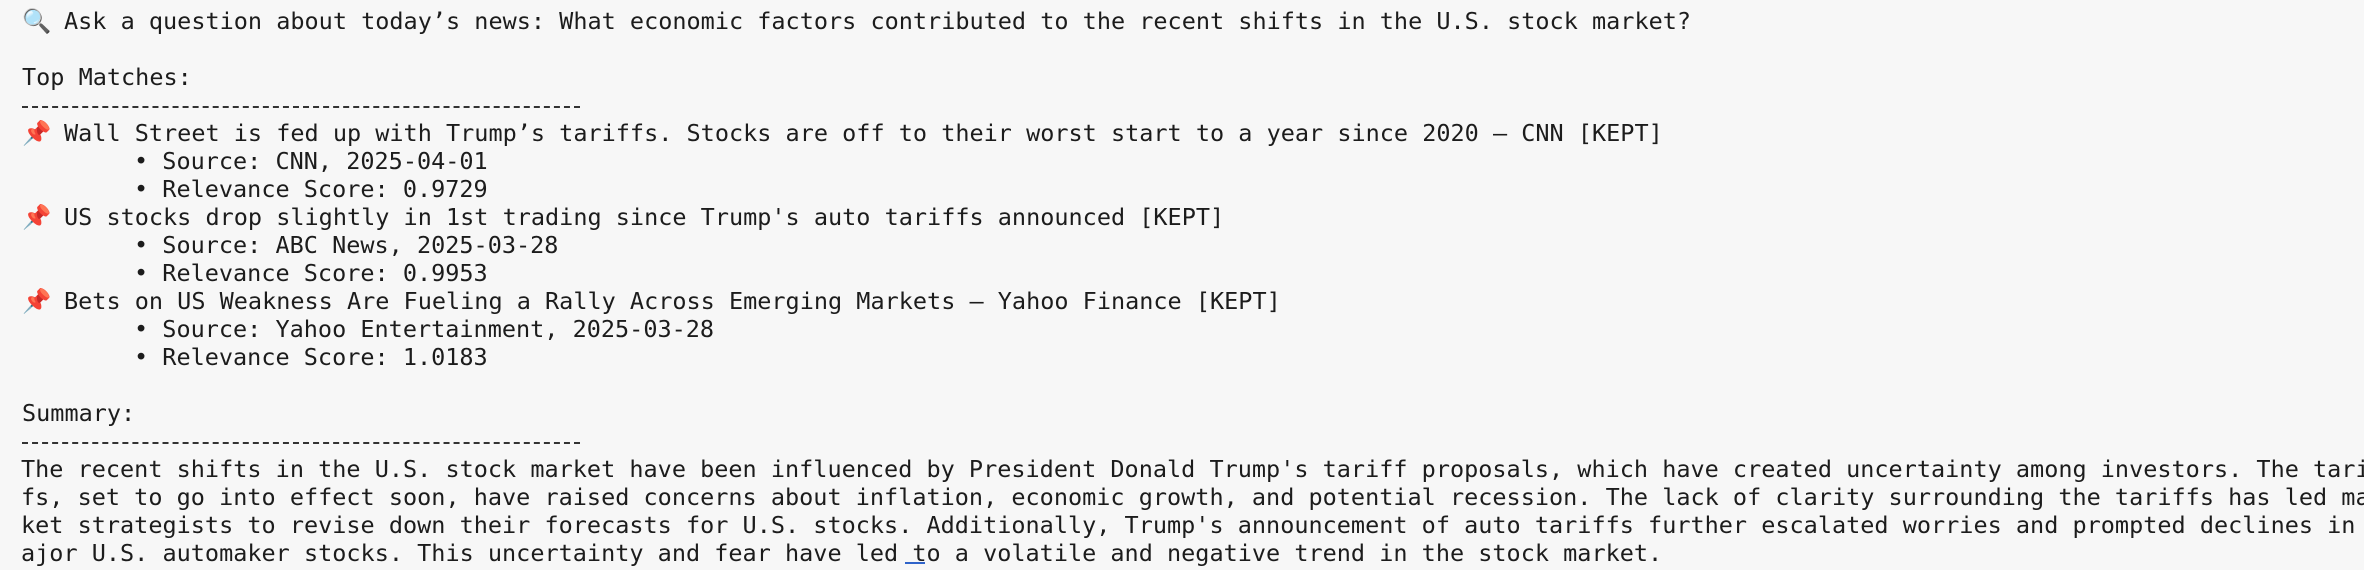  What do you see at coordinates (311, 357) in the screenshot?
I see `match-item-score: • Relevance Score: 1.0183` at bounding box center [311, 357].